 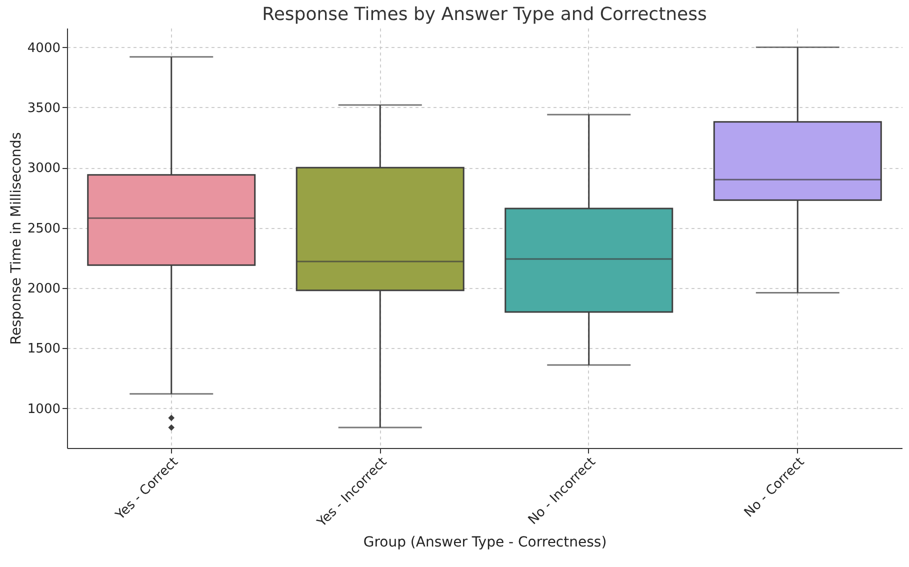 I want to click on chart-title: Response Times by Answer Type and Correctness, so click(x=484, y=14).